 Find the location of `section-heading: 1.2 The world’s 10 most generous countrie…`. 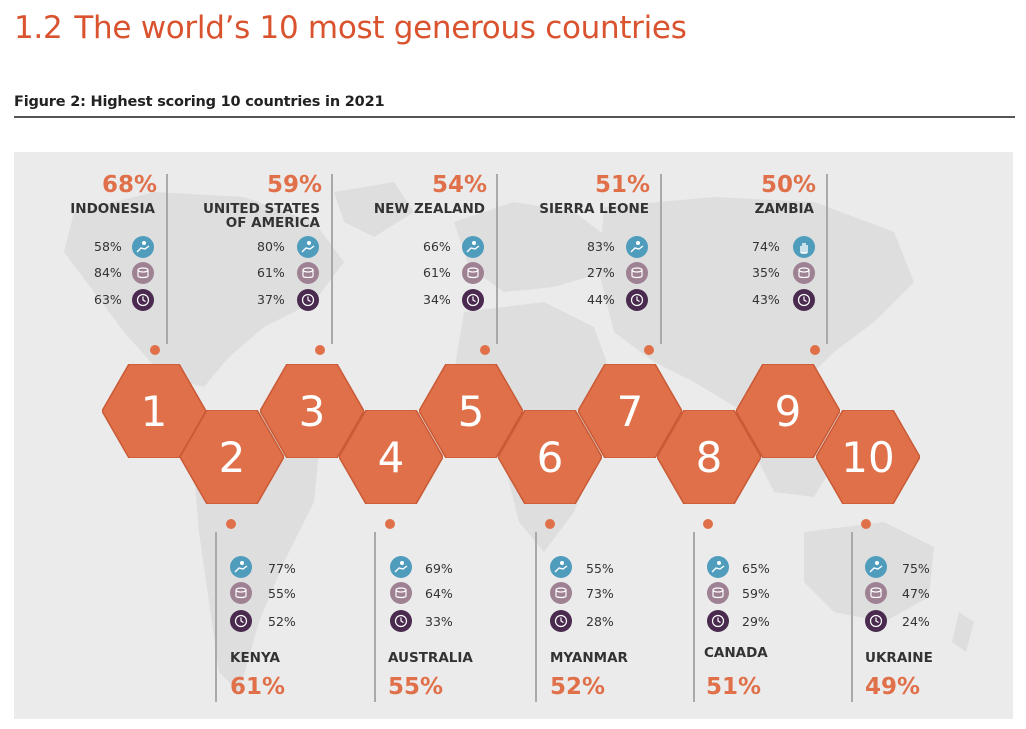

section-heading: 1.2 The world’s 10 most generous countrie… is located at coordinates (350, 28).